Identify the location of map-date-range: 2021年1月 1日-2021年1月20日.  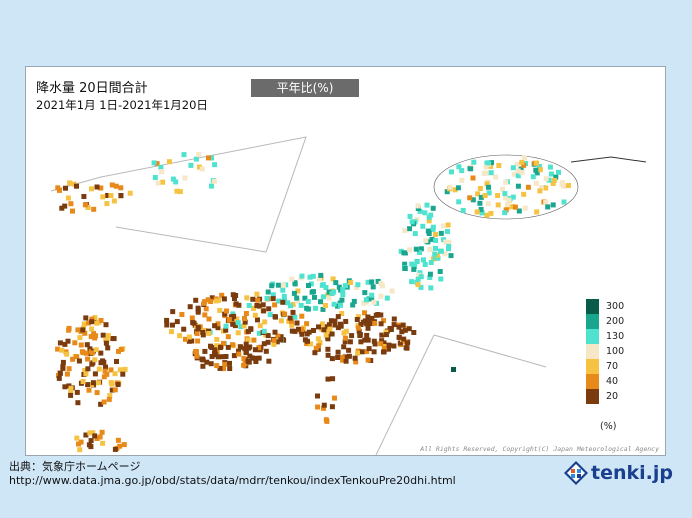
(122, 105).